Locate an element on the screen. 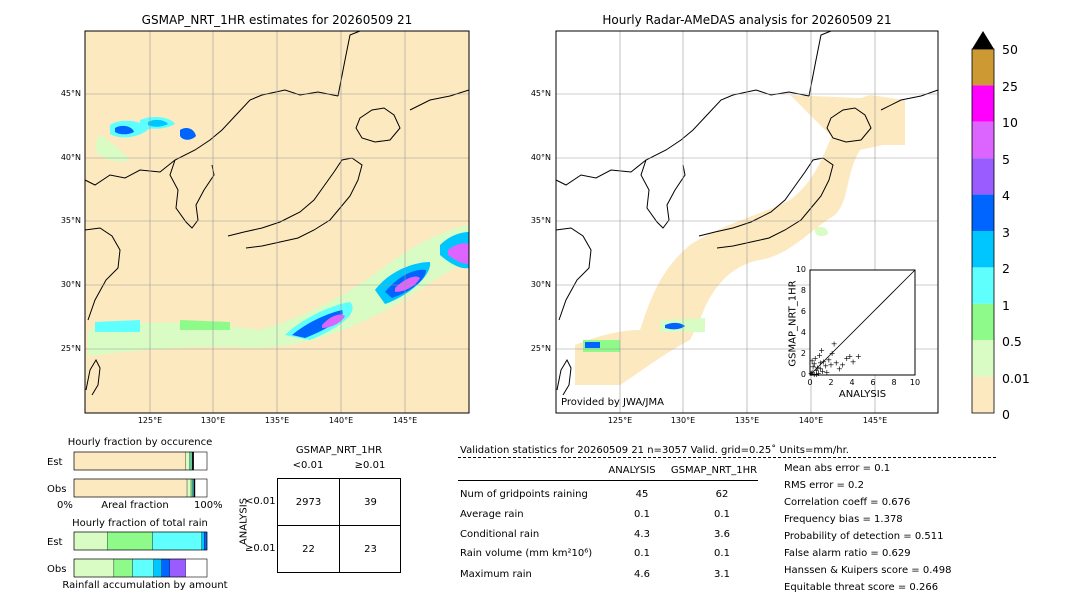 This screenshot has height=612, width=1080. contingency-grid: 2973 39 22 23 is located at coordinates (339, 525).